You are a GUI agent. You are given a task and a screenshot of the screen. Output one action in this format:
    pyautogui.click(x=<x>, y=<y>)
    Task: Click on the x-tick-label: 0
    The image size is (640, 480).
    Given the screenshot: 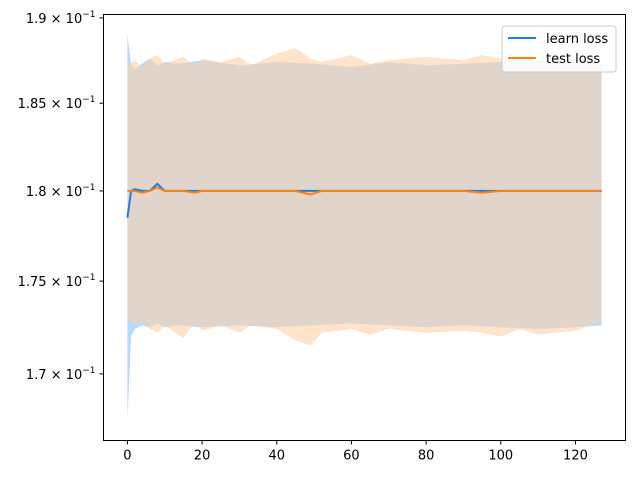 What is the action you would take?
    pyautogui.click(x=127, y=456)
    